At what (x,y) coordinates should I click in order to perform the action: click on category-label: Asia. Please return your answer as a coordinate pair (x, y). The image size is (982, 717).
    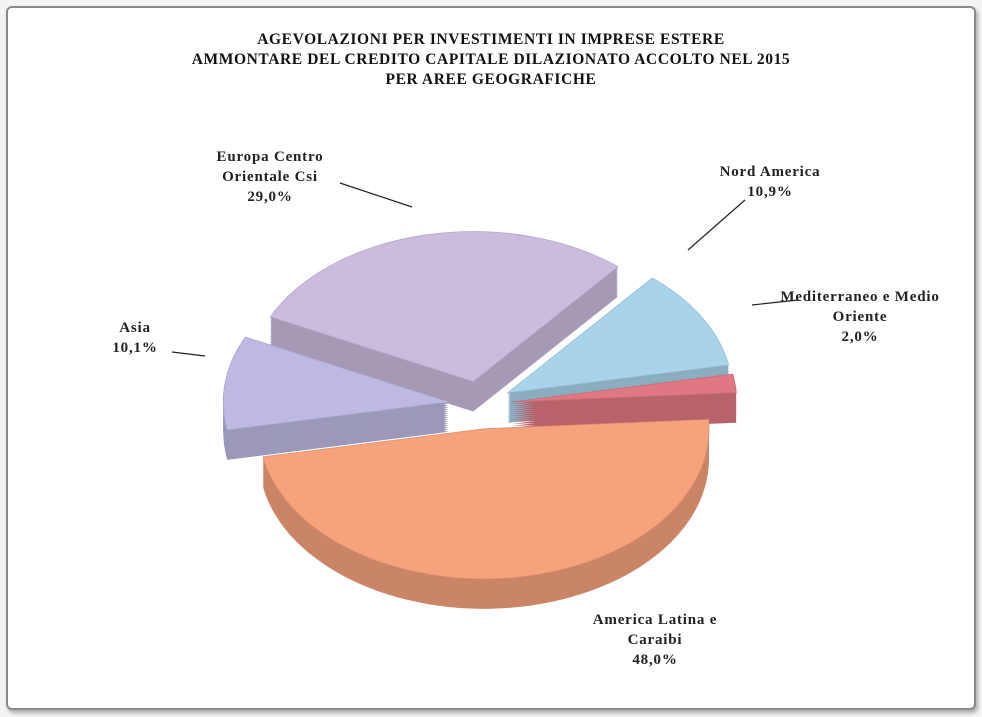
    Looking at the image, I should click on (135, 328).